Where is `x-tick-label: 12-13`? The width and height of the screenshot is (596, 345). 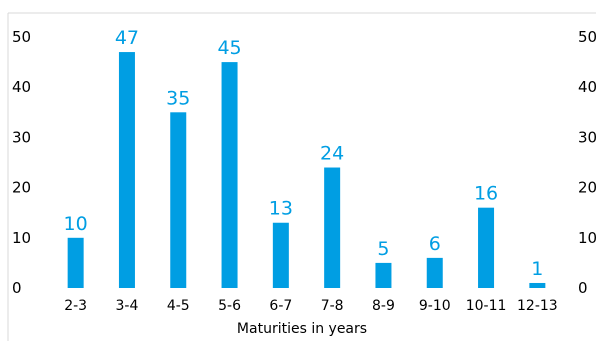 x-tick-label: 12-13 is located at coordinates (537, 306).